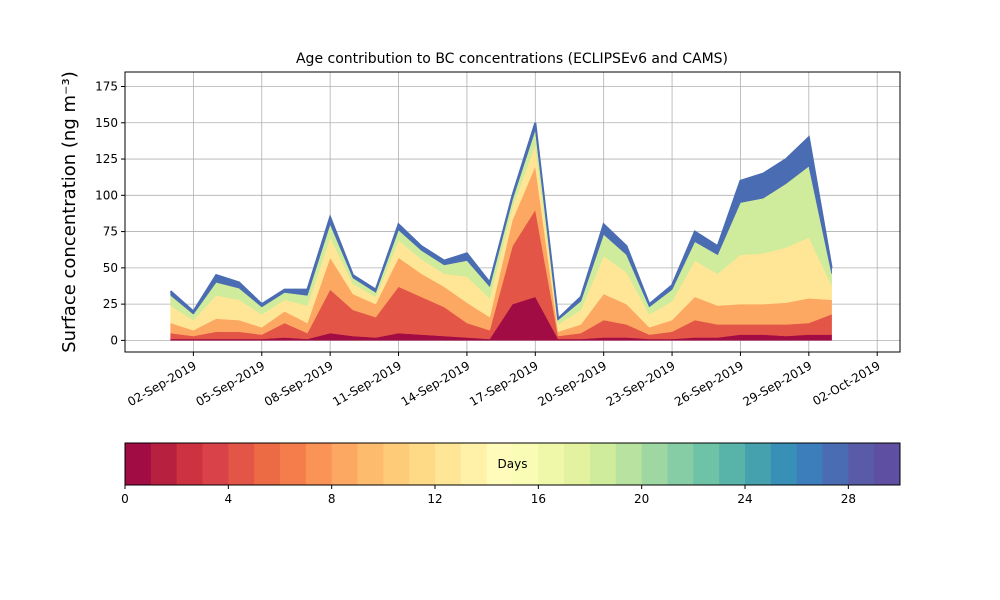 The width and height of the screenshot is (1000, 600). What do you see at coordinates (434, 499) in the screenshot?
I see `colorbar-tick-label: 12` at bounding box center [434, 499].